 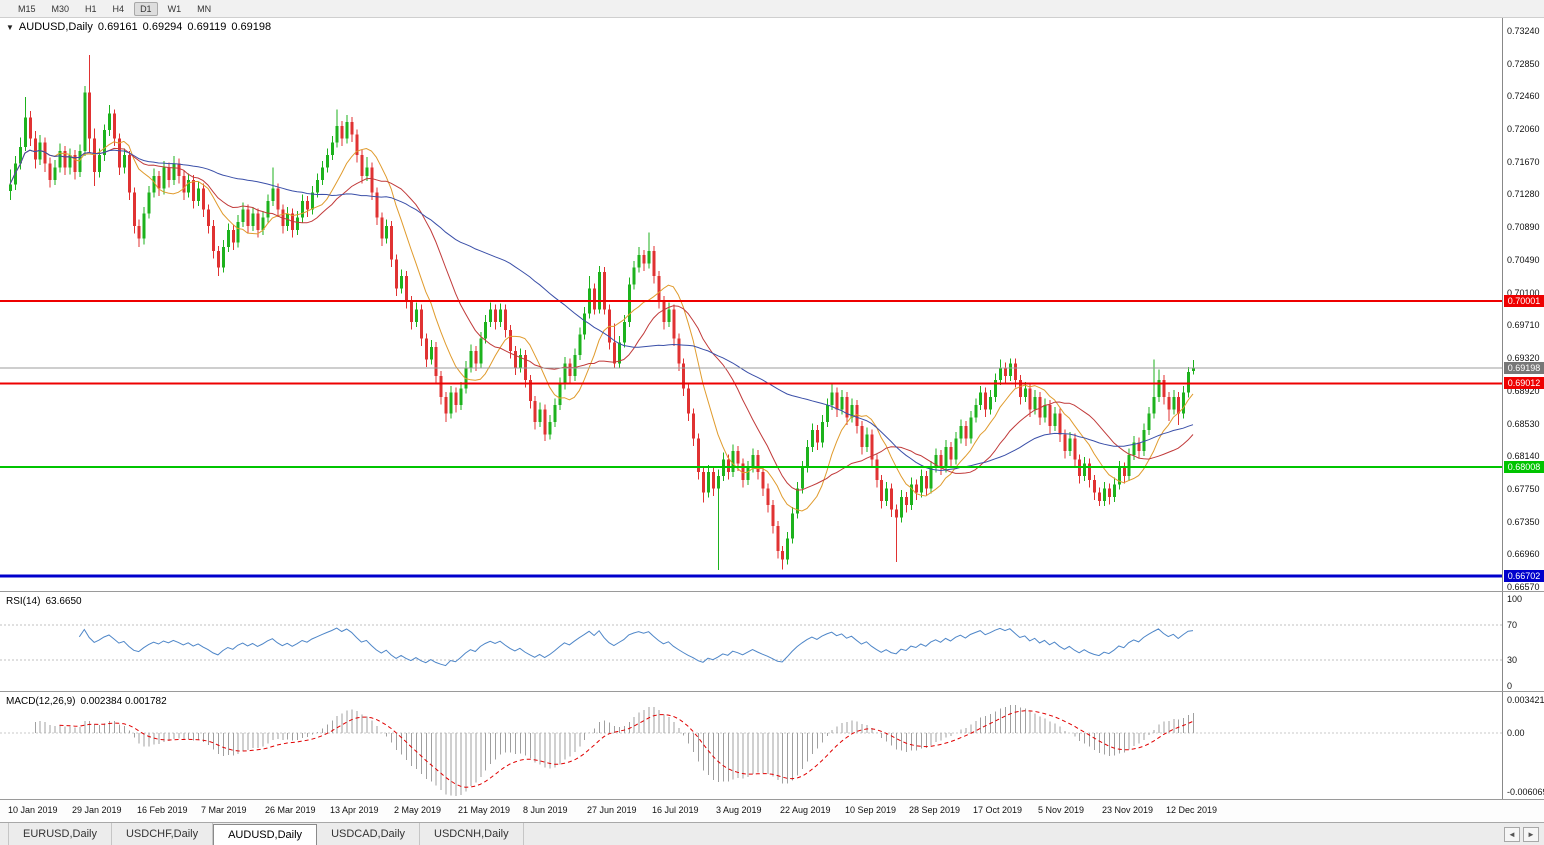 What do you see at coordinates (1523, 162) in the screenshot?
I see `price-axis-tick: 0.71670` at bounding box center [1523, 162].